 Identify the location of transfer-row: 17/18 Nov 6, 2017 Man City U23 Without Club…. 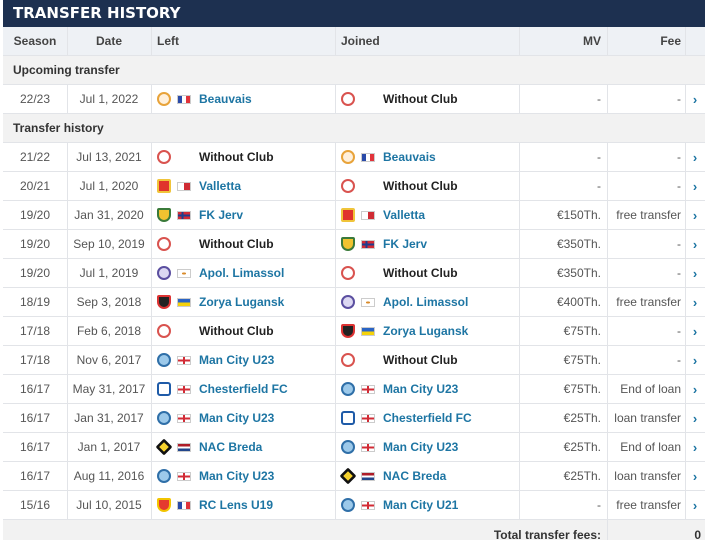
(354, 360).